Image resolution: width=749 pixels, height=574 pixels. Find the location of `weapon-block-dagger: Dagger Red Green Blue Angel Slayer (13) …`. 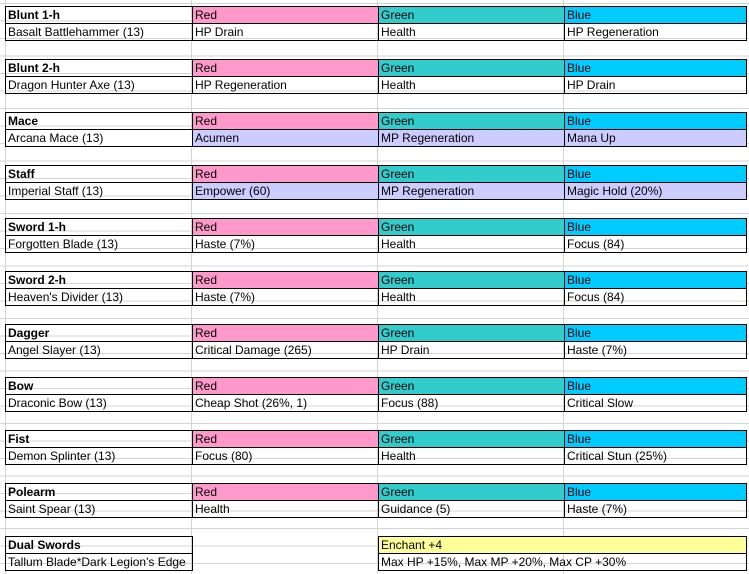

weapon-block-dagger: Dagger Red Green Blue Angel Slayer (13) … is located at coordinates (376, 342).